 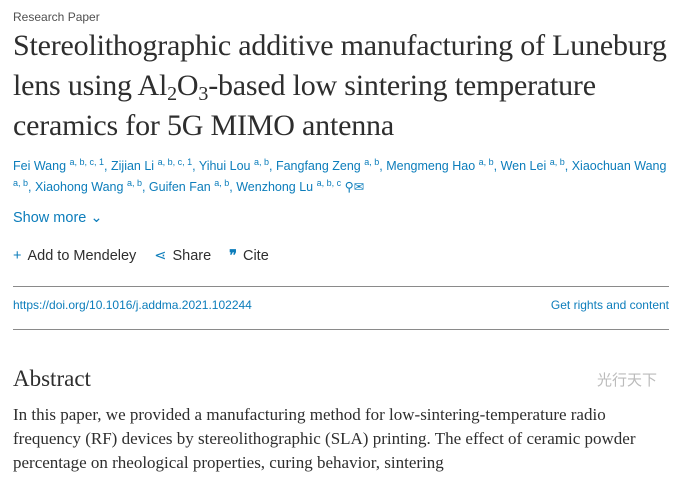 What do you see at coordinates (58, 218) in the screenshot?
I see `show-more-button: Show more ⌄` at bounding box center [58, 218].